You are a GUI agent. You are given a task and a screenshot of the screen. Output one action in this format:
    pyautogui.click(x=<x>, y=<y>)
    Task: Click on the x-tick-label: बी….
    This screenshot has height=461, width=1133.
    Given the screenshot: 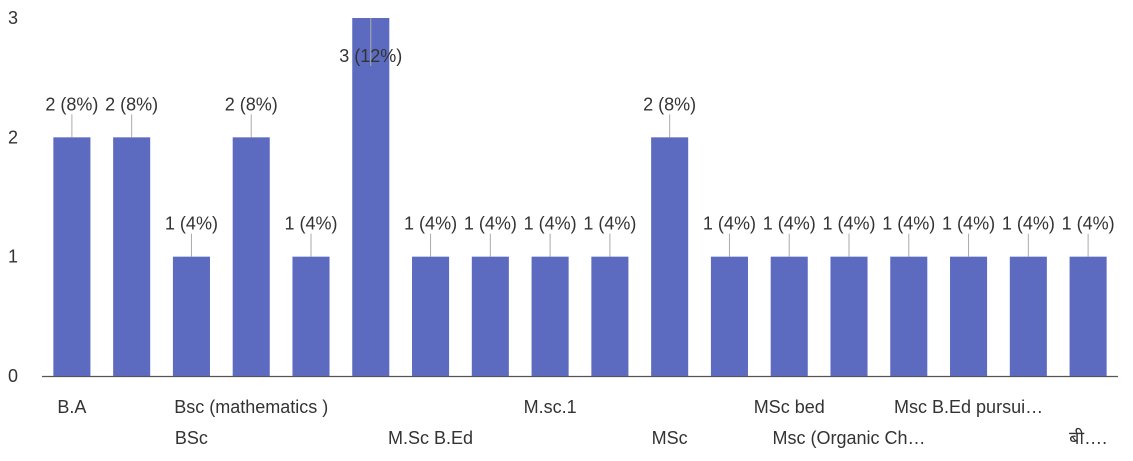 What is the action you would take?
    pyautogui.click(x=1088, y=437)
    